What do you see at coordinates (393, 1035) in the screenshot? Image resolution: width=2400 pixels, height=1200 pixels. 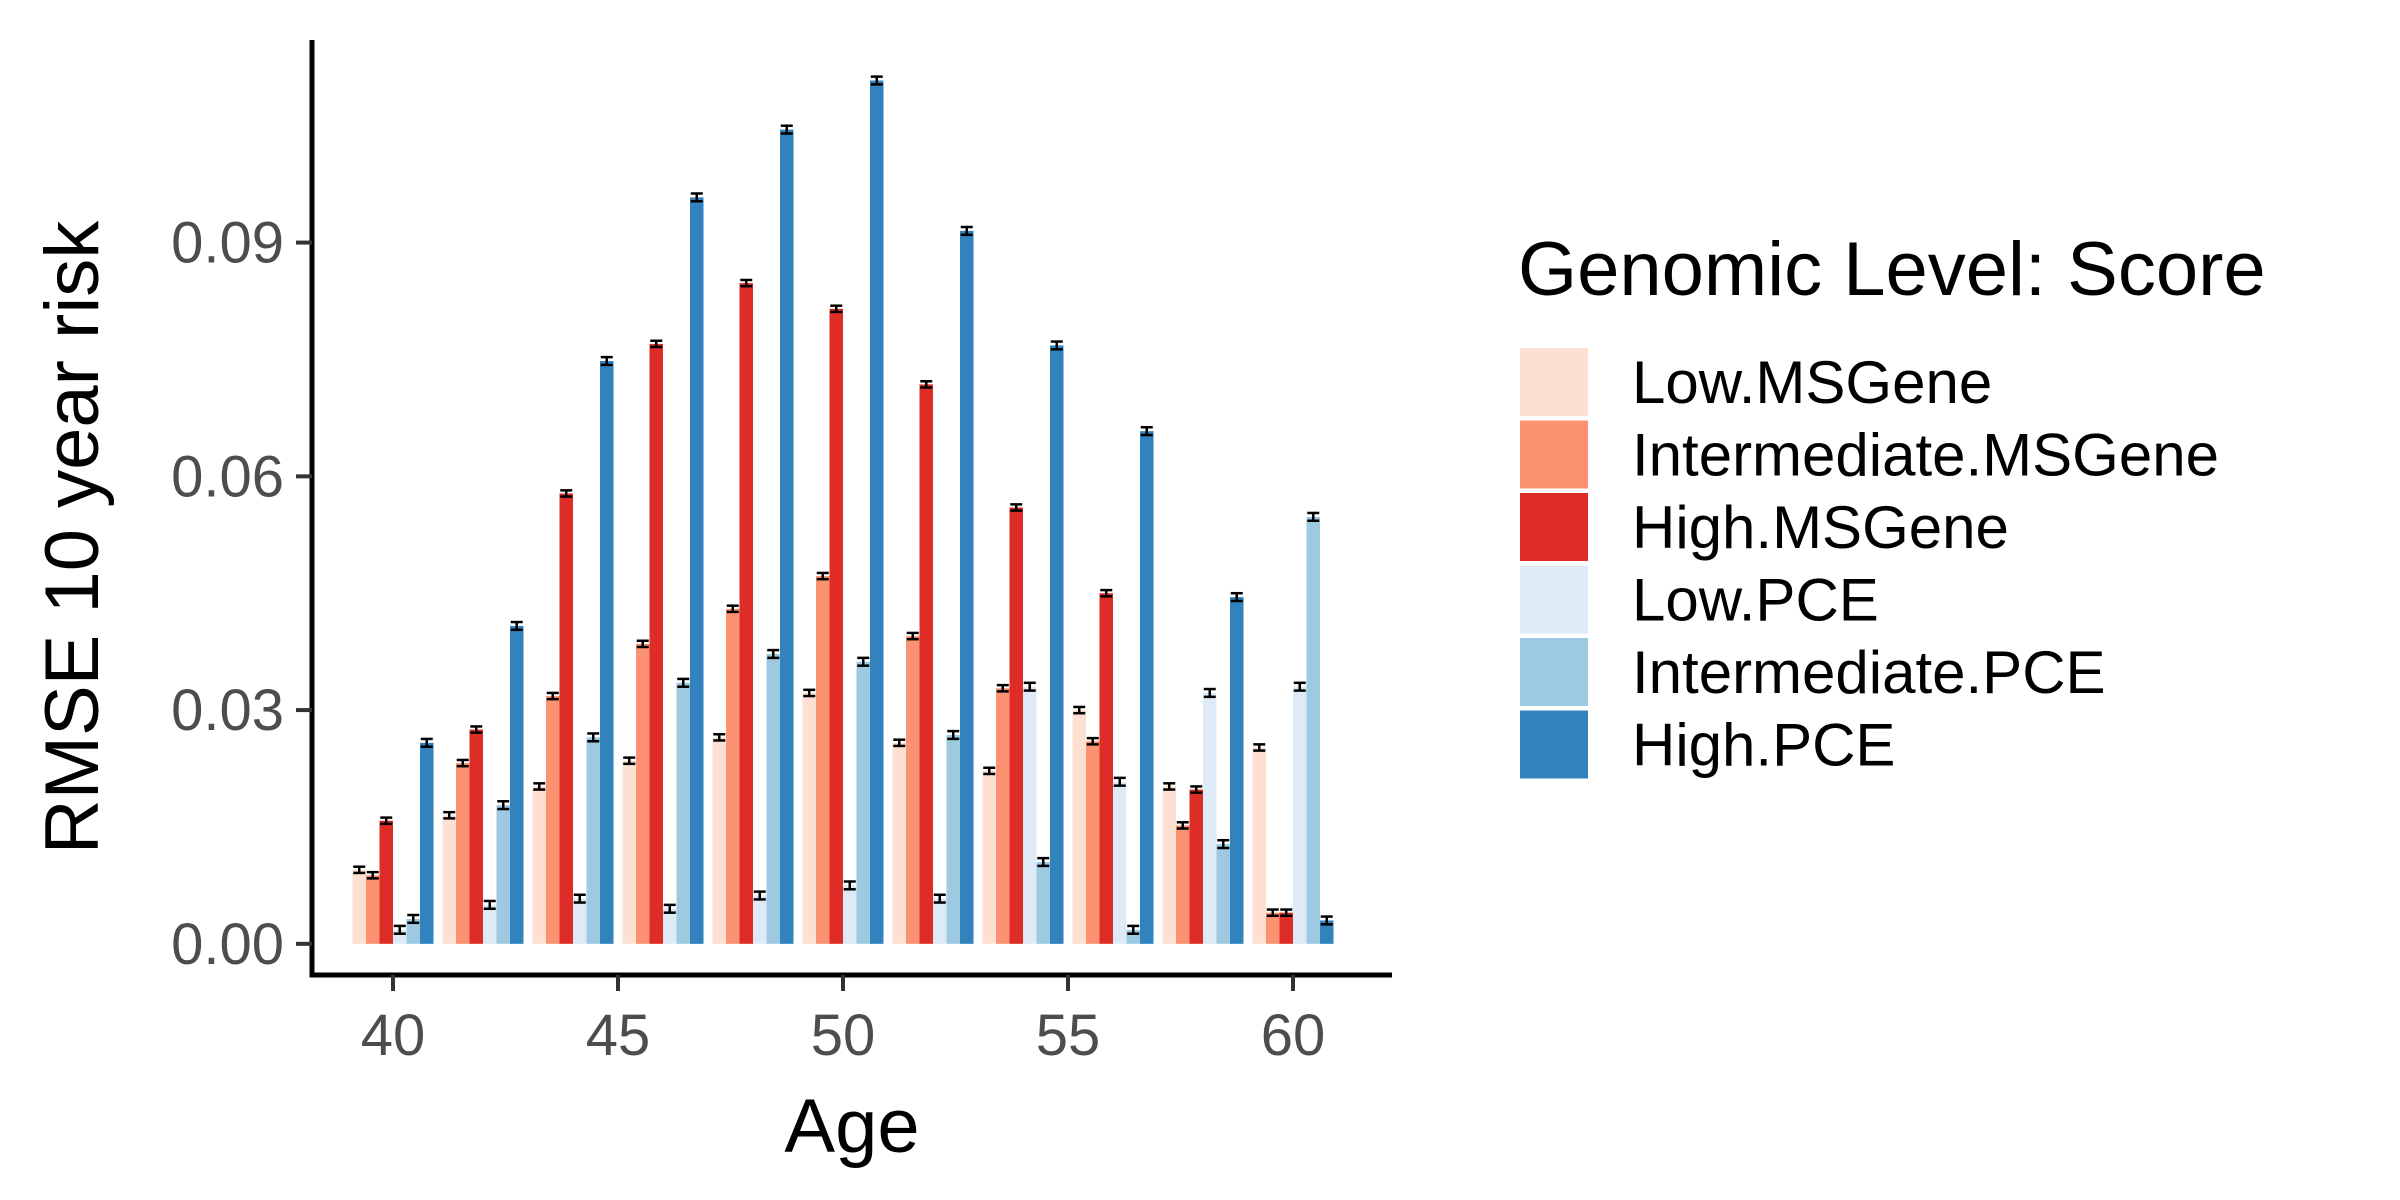 I see `x-tick-label: 40` at bounding box center [393, 1035].